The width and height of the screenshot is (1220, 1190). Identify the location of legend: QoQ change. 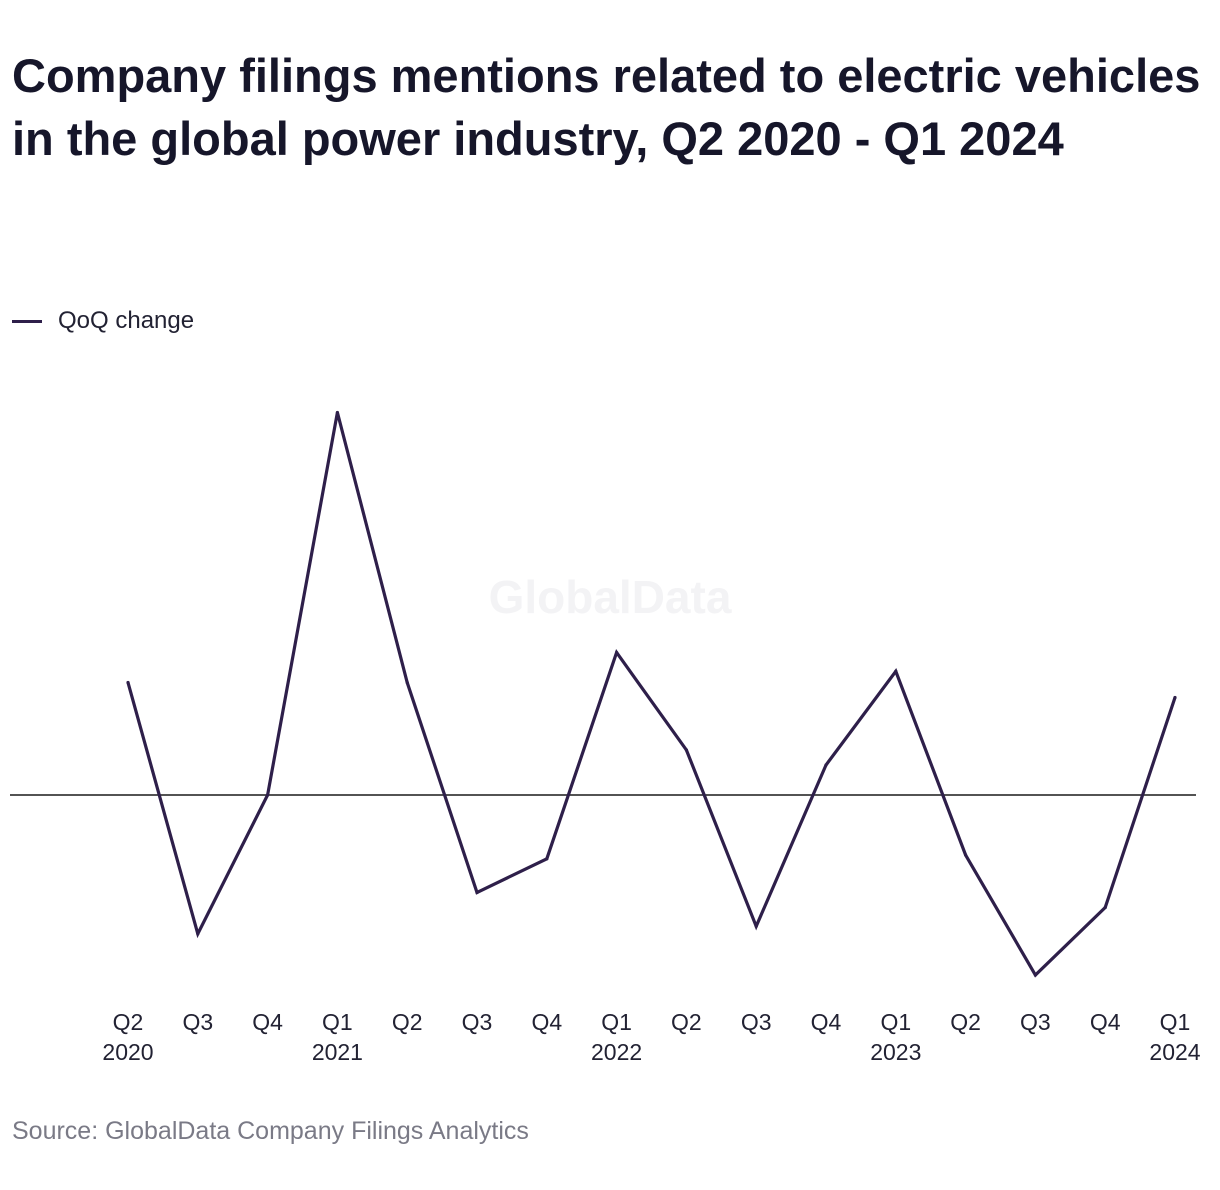
(103, 321).